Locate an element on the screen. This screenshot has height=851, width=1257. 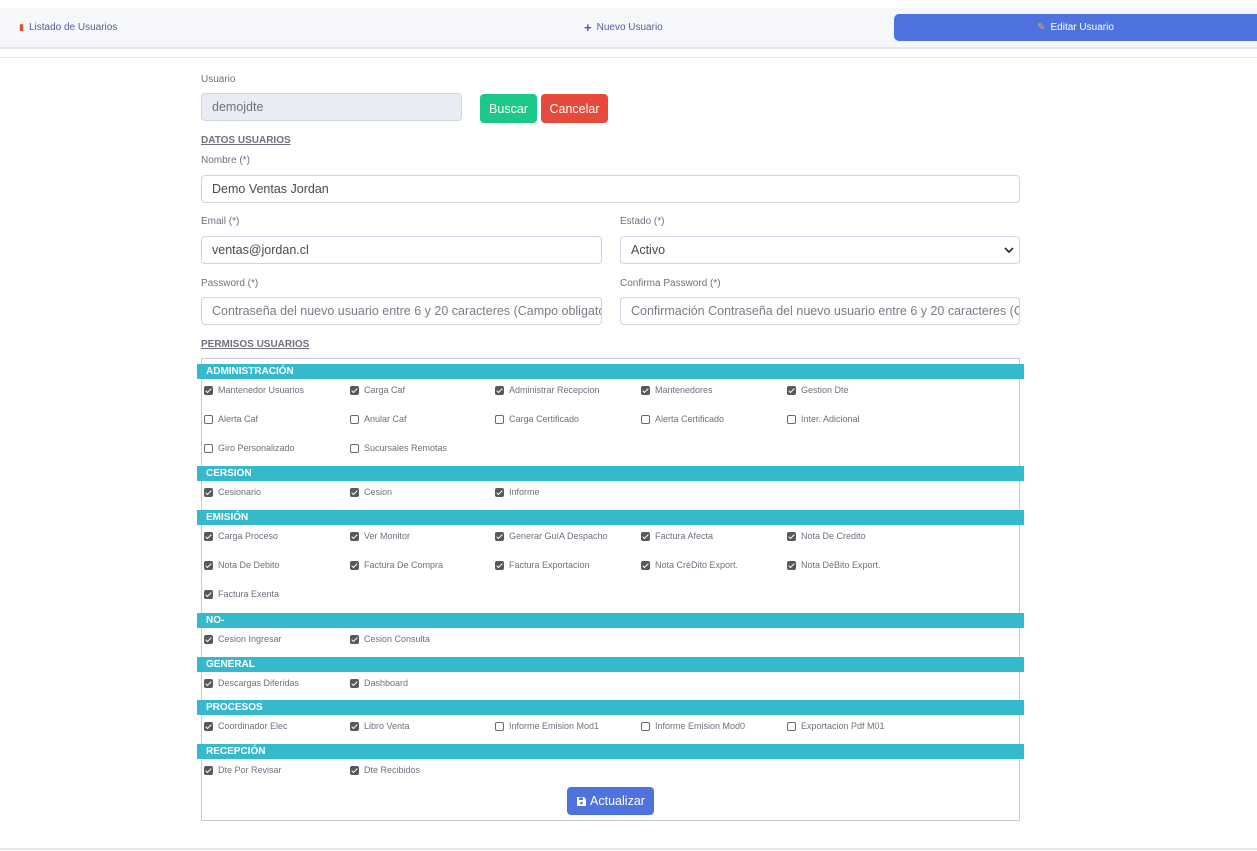
permission-checkbox: Mantenedores is located at coordinates (677, 390).